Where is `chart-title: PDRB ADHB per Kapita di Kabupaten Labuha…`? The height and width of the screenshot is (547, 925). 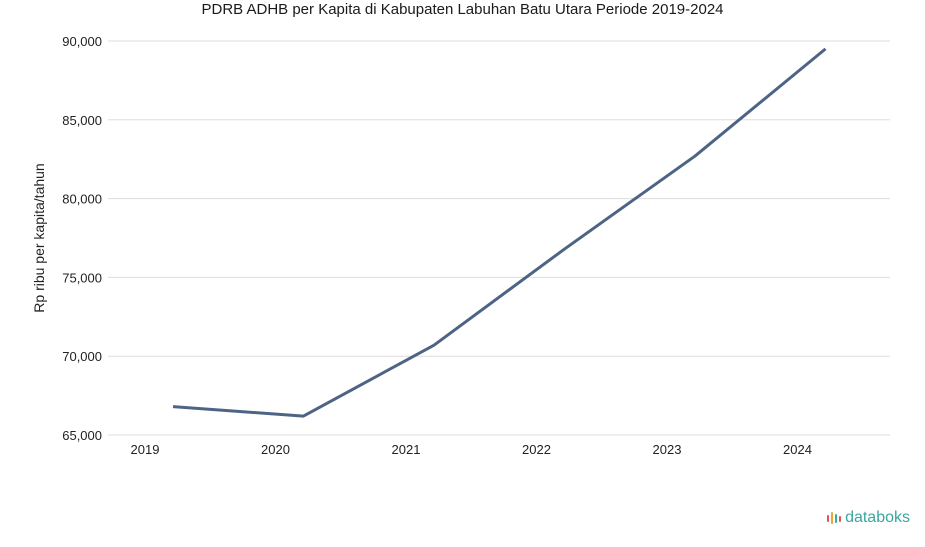
chart-title: PDRB ADHB per Kapita di Kabupaten Labuha… is located at coordinates (462, 9).